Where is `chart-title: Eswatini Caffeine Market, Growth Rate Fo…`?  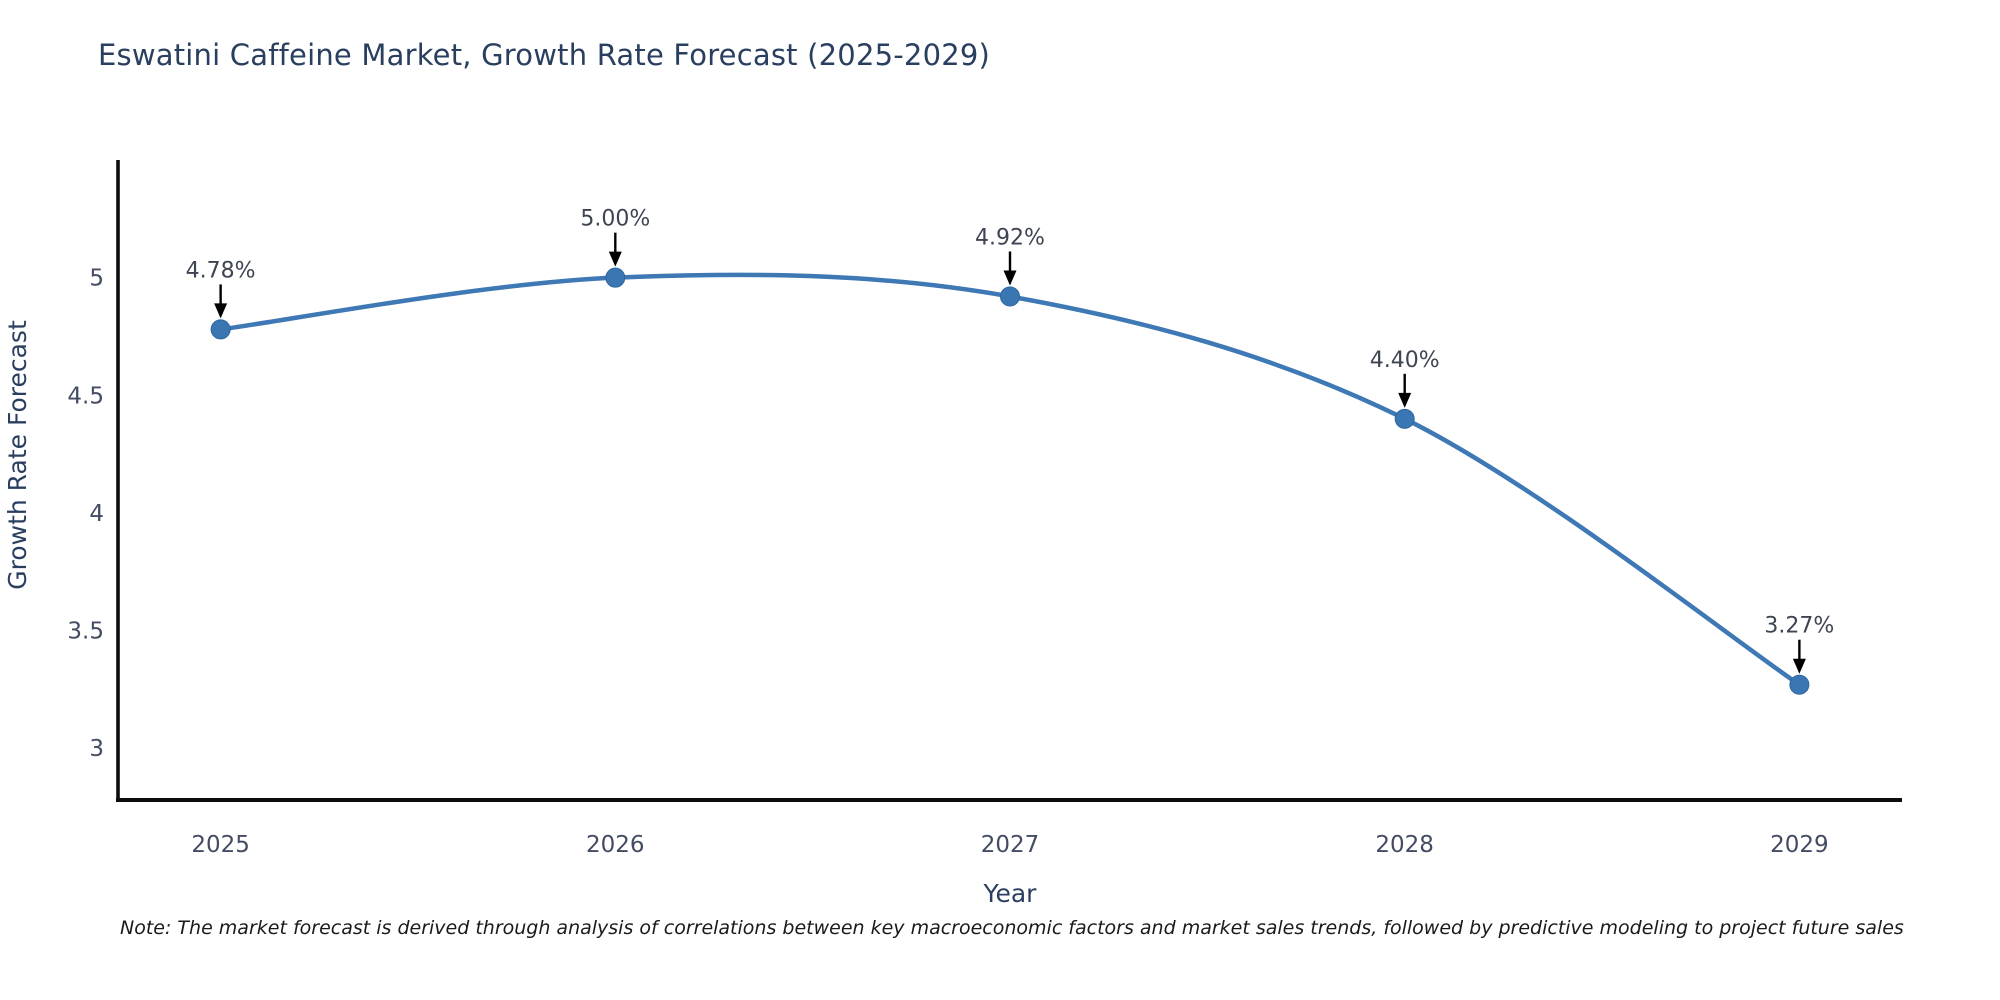 chart-title: Eswatini Caffeine Market, Growth Rate Fo… is located at coordinates (544, 55).